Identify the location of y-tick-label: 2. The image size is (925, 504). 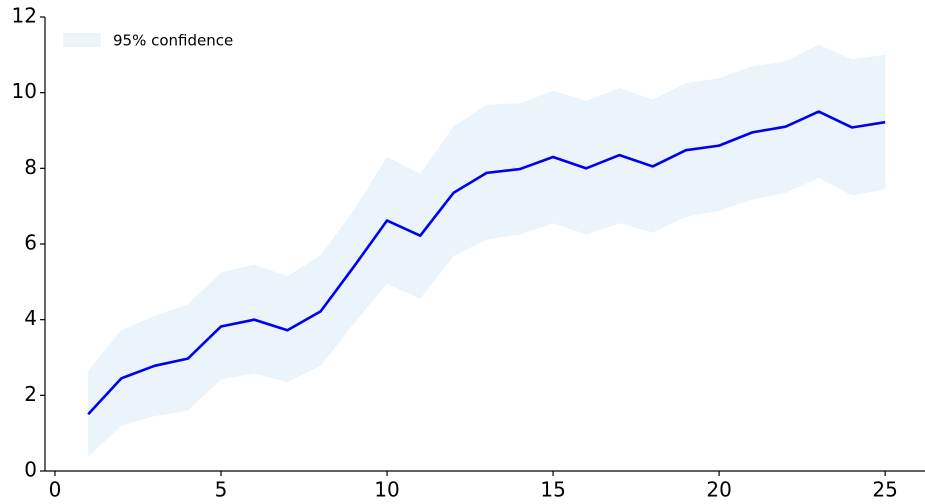
(30, 394).